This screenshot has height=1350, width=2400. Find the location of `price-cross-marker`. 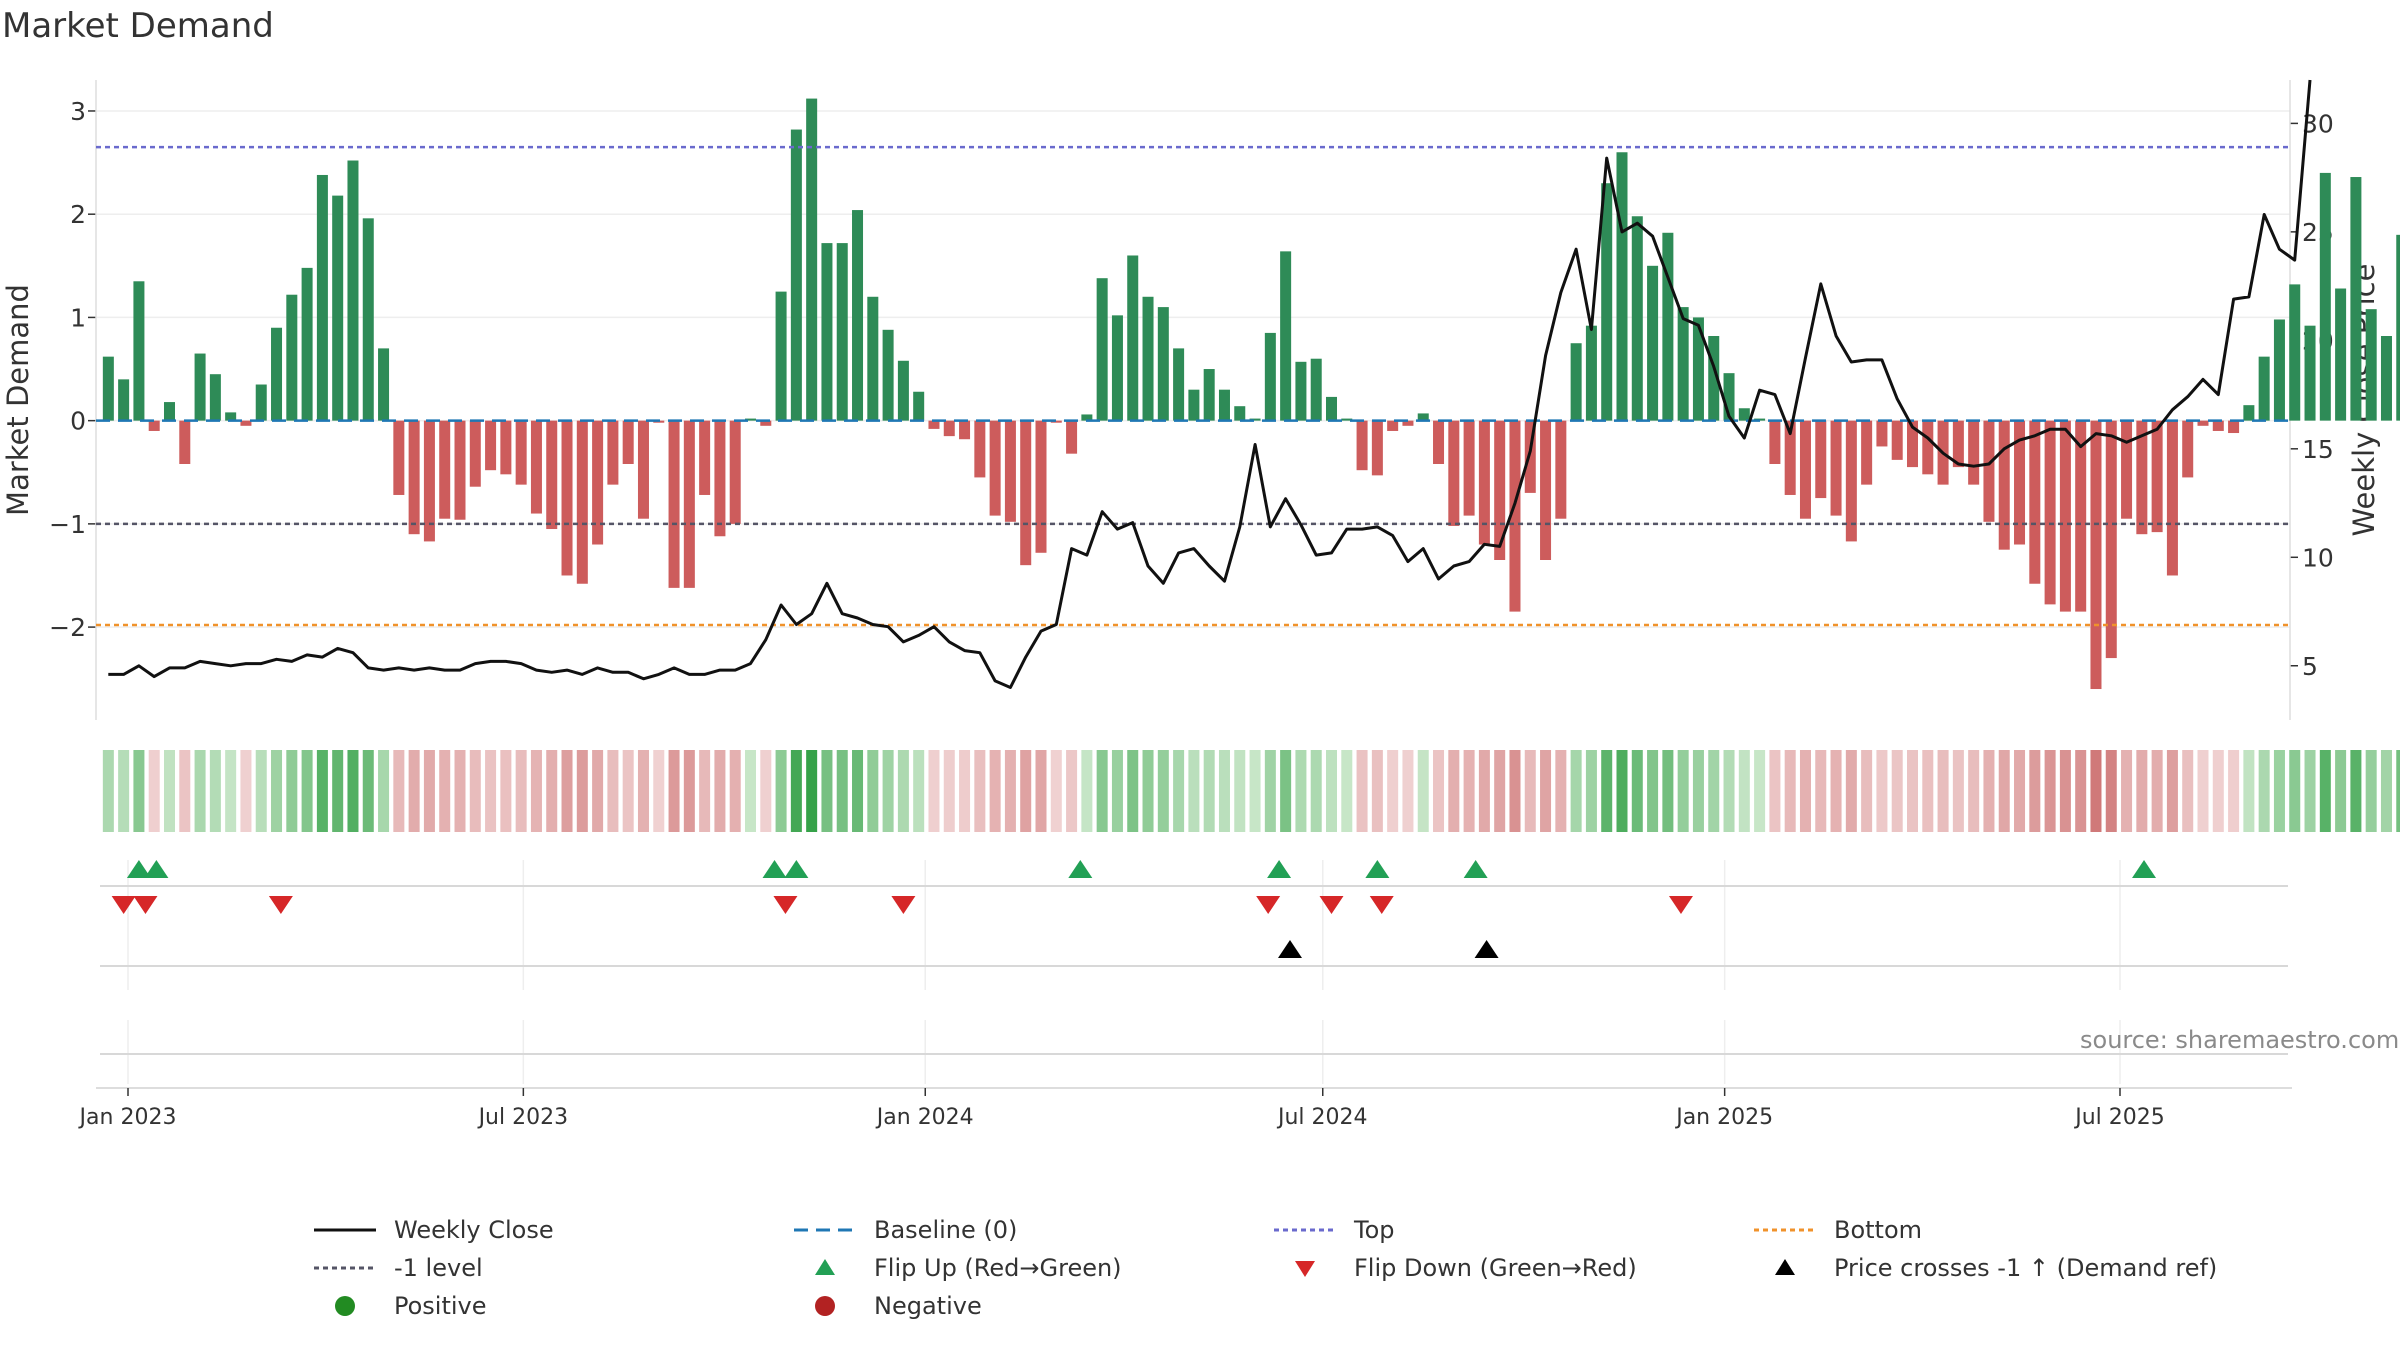

price-cross-marker is located at coordinates (1290, 949).